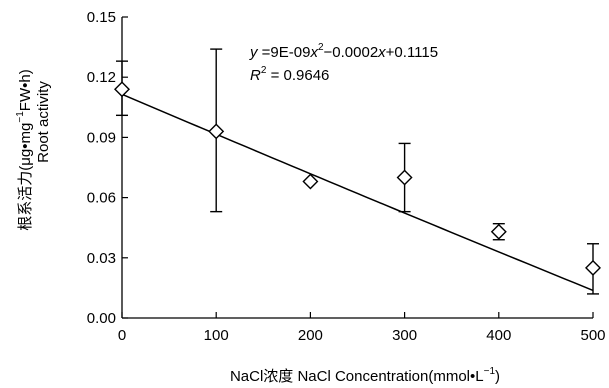 This screenshot has height=388, width=609. Describe the element at coordinates (592, 335) in the screenshot. I see `x-tick-label: 500` at that location.